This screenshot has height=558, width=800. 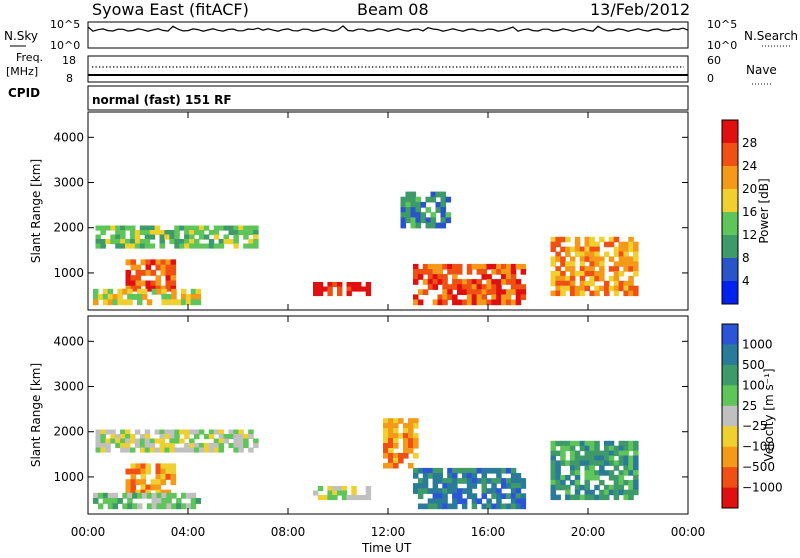 What do you see at coordinates (68, 273) in the screenshot?
I see `power-ytick-label: 1000` at bounding box center [68, 273].